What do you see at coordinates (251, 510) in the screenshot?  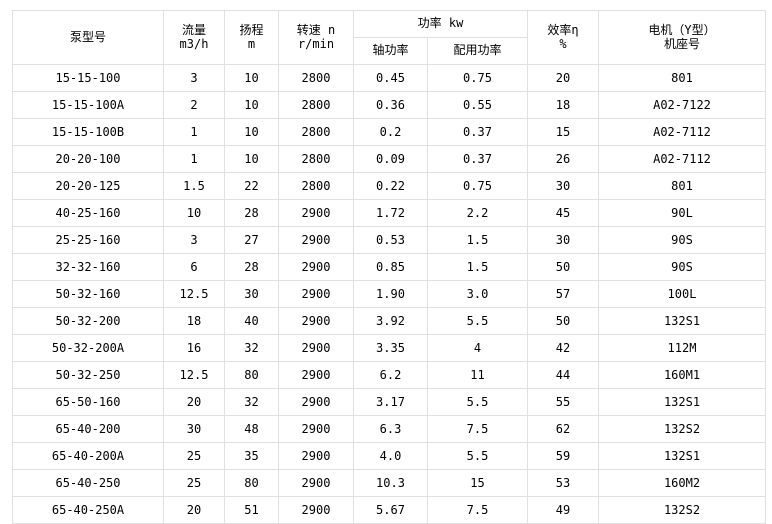 I see `head-cell: 51` at bounding box center [251, 510].